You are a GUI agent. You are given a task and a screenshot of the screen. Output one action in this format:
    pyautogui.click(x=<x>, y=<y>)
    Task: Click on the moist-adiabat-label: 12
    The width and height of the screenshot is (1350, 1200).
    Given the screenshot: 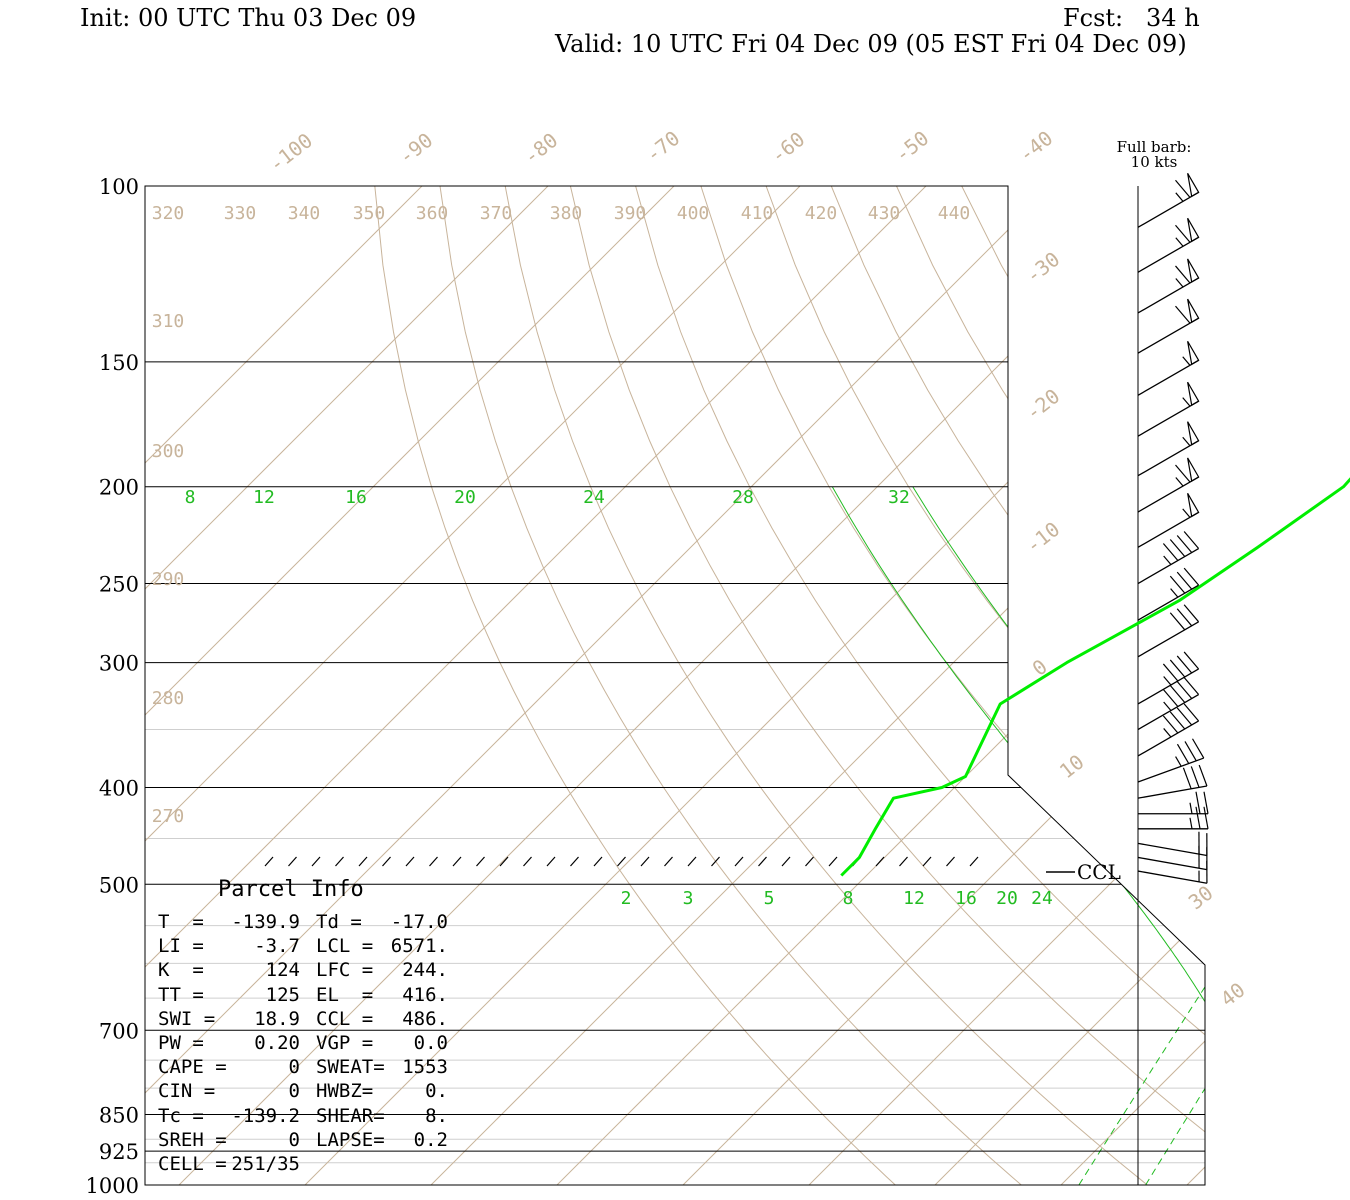 What is the action you would take?
    pyautogui.click(x=264, y=497)
    